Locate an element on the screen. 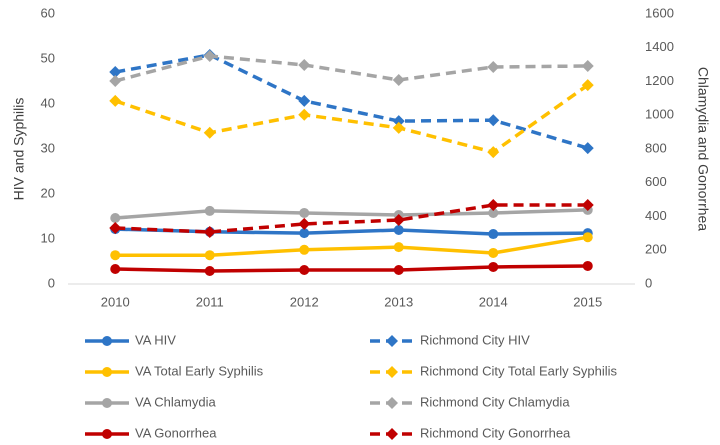 This screenshot has width=720, height=445. legend-label: Richmond City Total Early Syphilis is located at coordinates (518, 370).